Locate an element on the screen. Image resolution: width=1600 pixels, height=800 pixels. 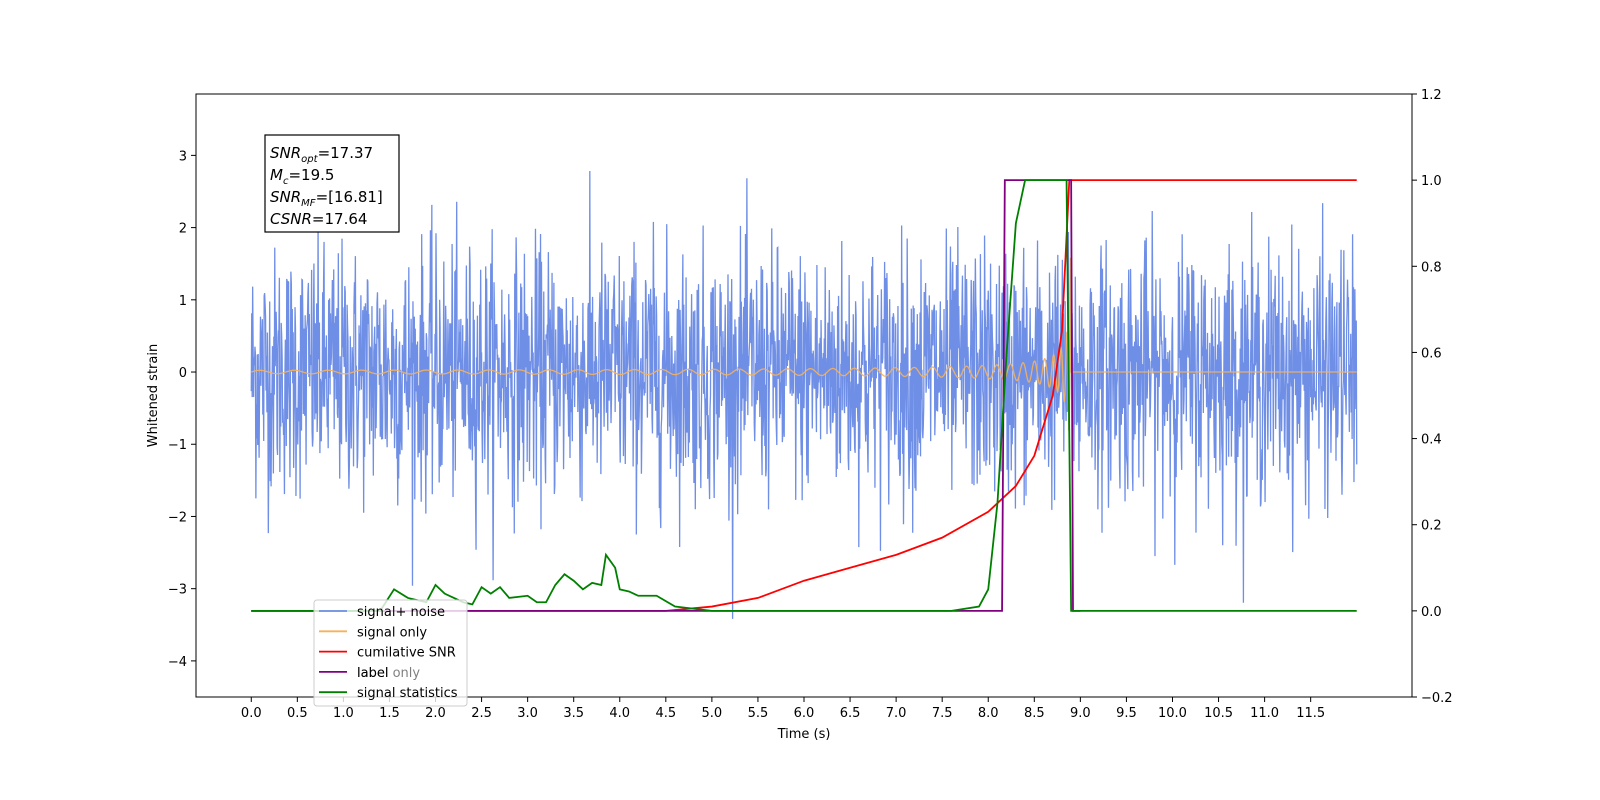
x-tick-label: 7.0 is located at coordinates (896, 713).